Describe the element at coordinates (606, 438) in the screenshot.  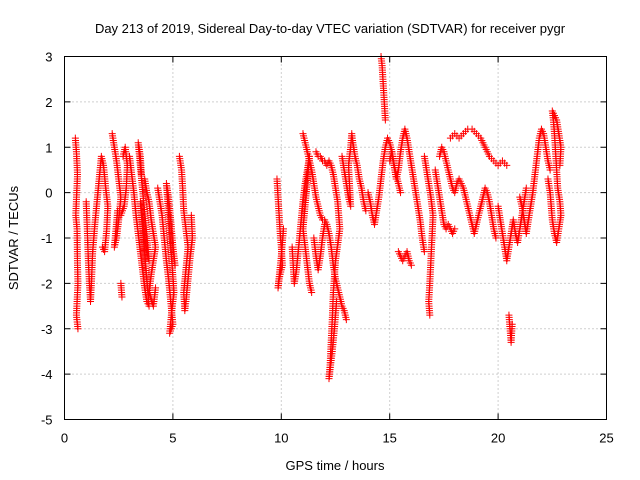
I see `x-tick-label: 25` at that location.